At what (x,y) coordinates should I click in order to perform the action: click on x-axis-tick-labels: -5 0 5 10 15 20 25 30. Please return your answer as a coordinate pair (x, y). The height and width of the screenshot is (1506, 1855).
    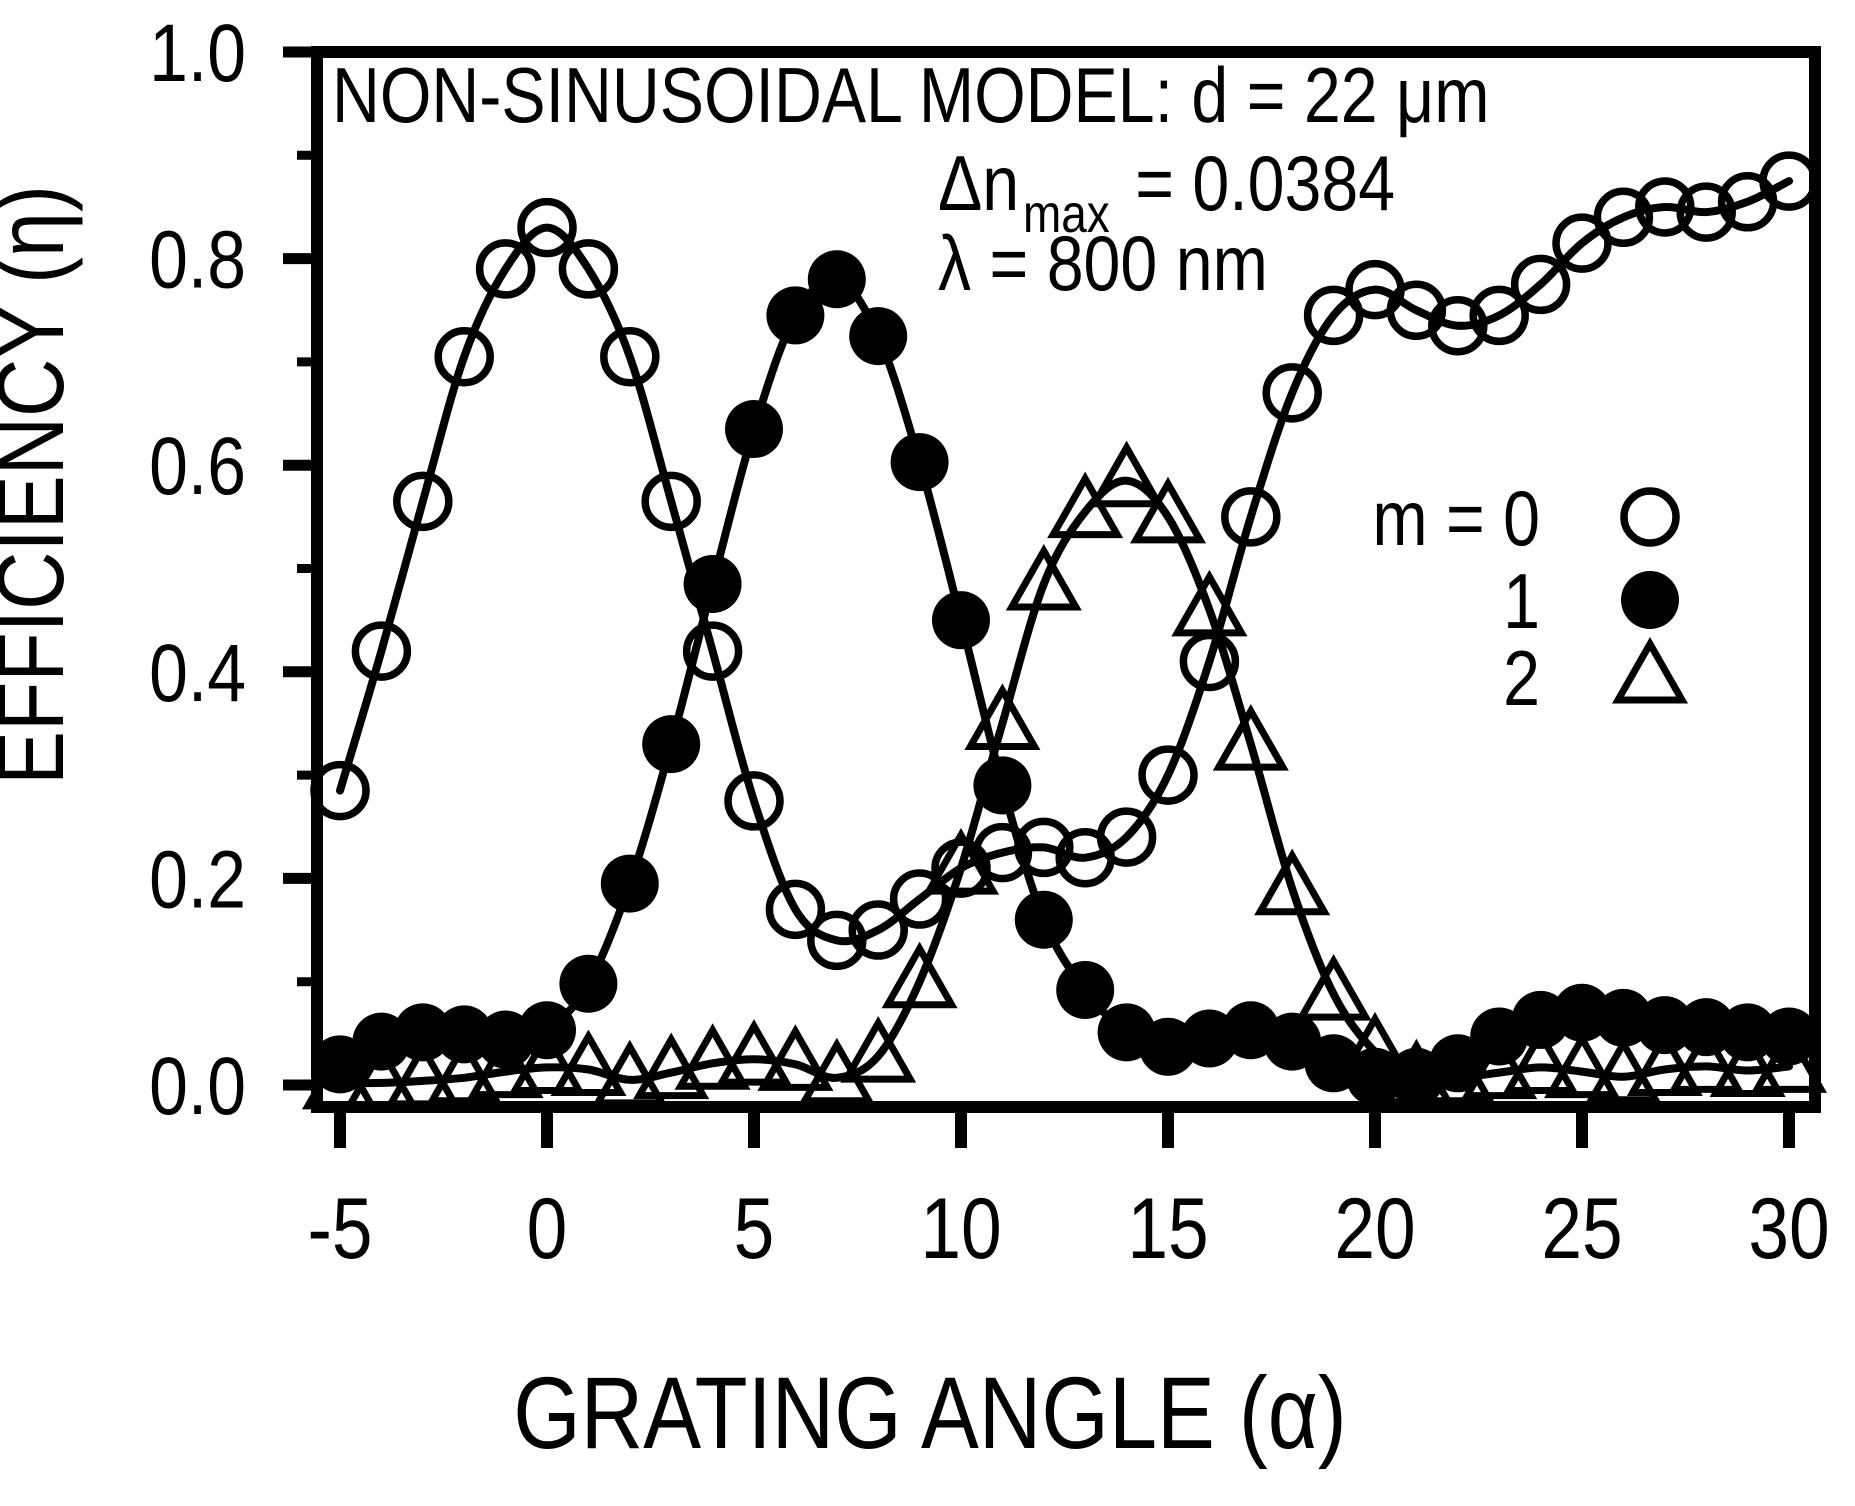
    Looking at the image, I should click on (1069, 1228).